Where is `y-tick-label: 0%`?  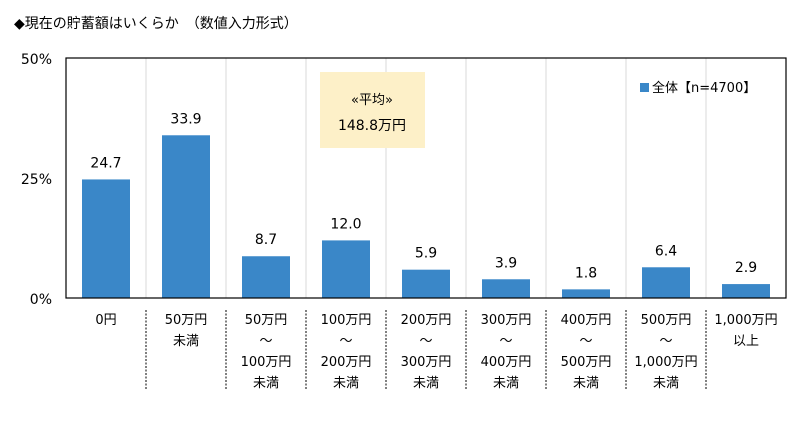
y-tick-label: 0% is located at coordinates (41, 300).